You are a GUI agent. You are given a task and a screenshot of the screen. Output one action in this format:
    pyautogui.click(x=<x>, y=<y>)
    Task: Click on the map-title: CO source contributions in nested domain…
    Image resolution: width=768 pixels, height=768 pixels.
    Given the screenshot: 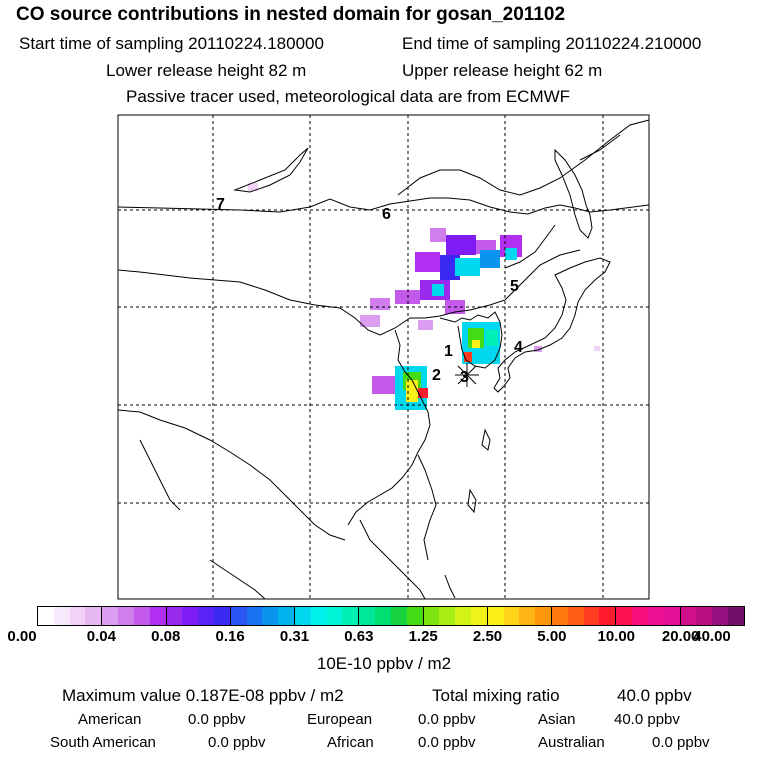 What is the action you would take?
    pyautogui.click(x=291, y=14)
    